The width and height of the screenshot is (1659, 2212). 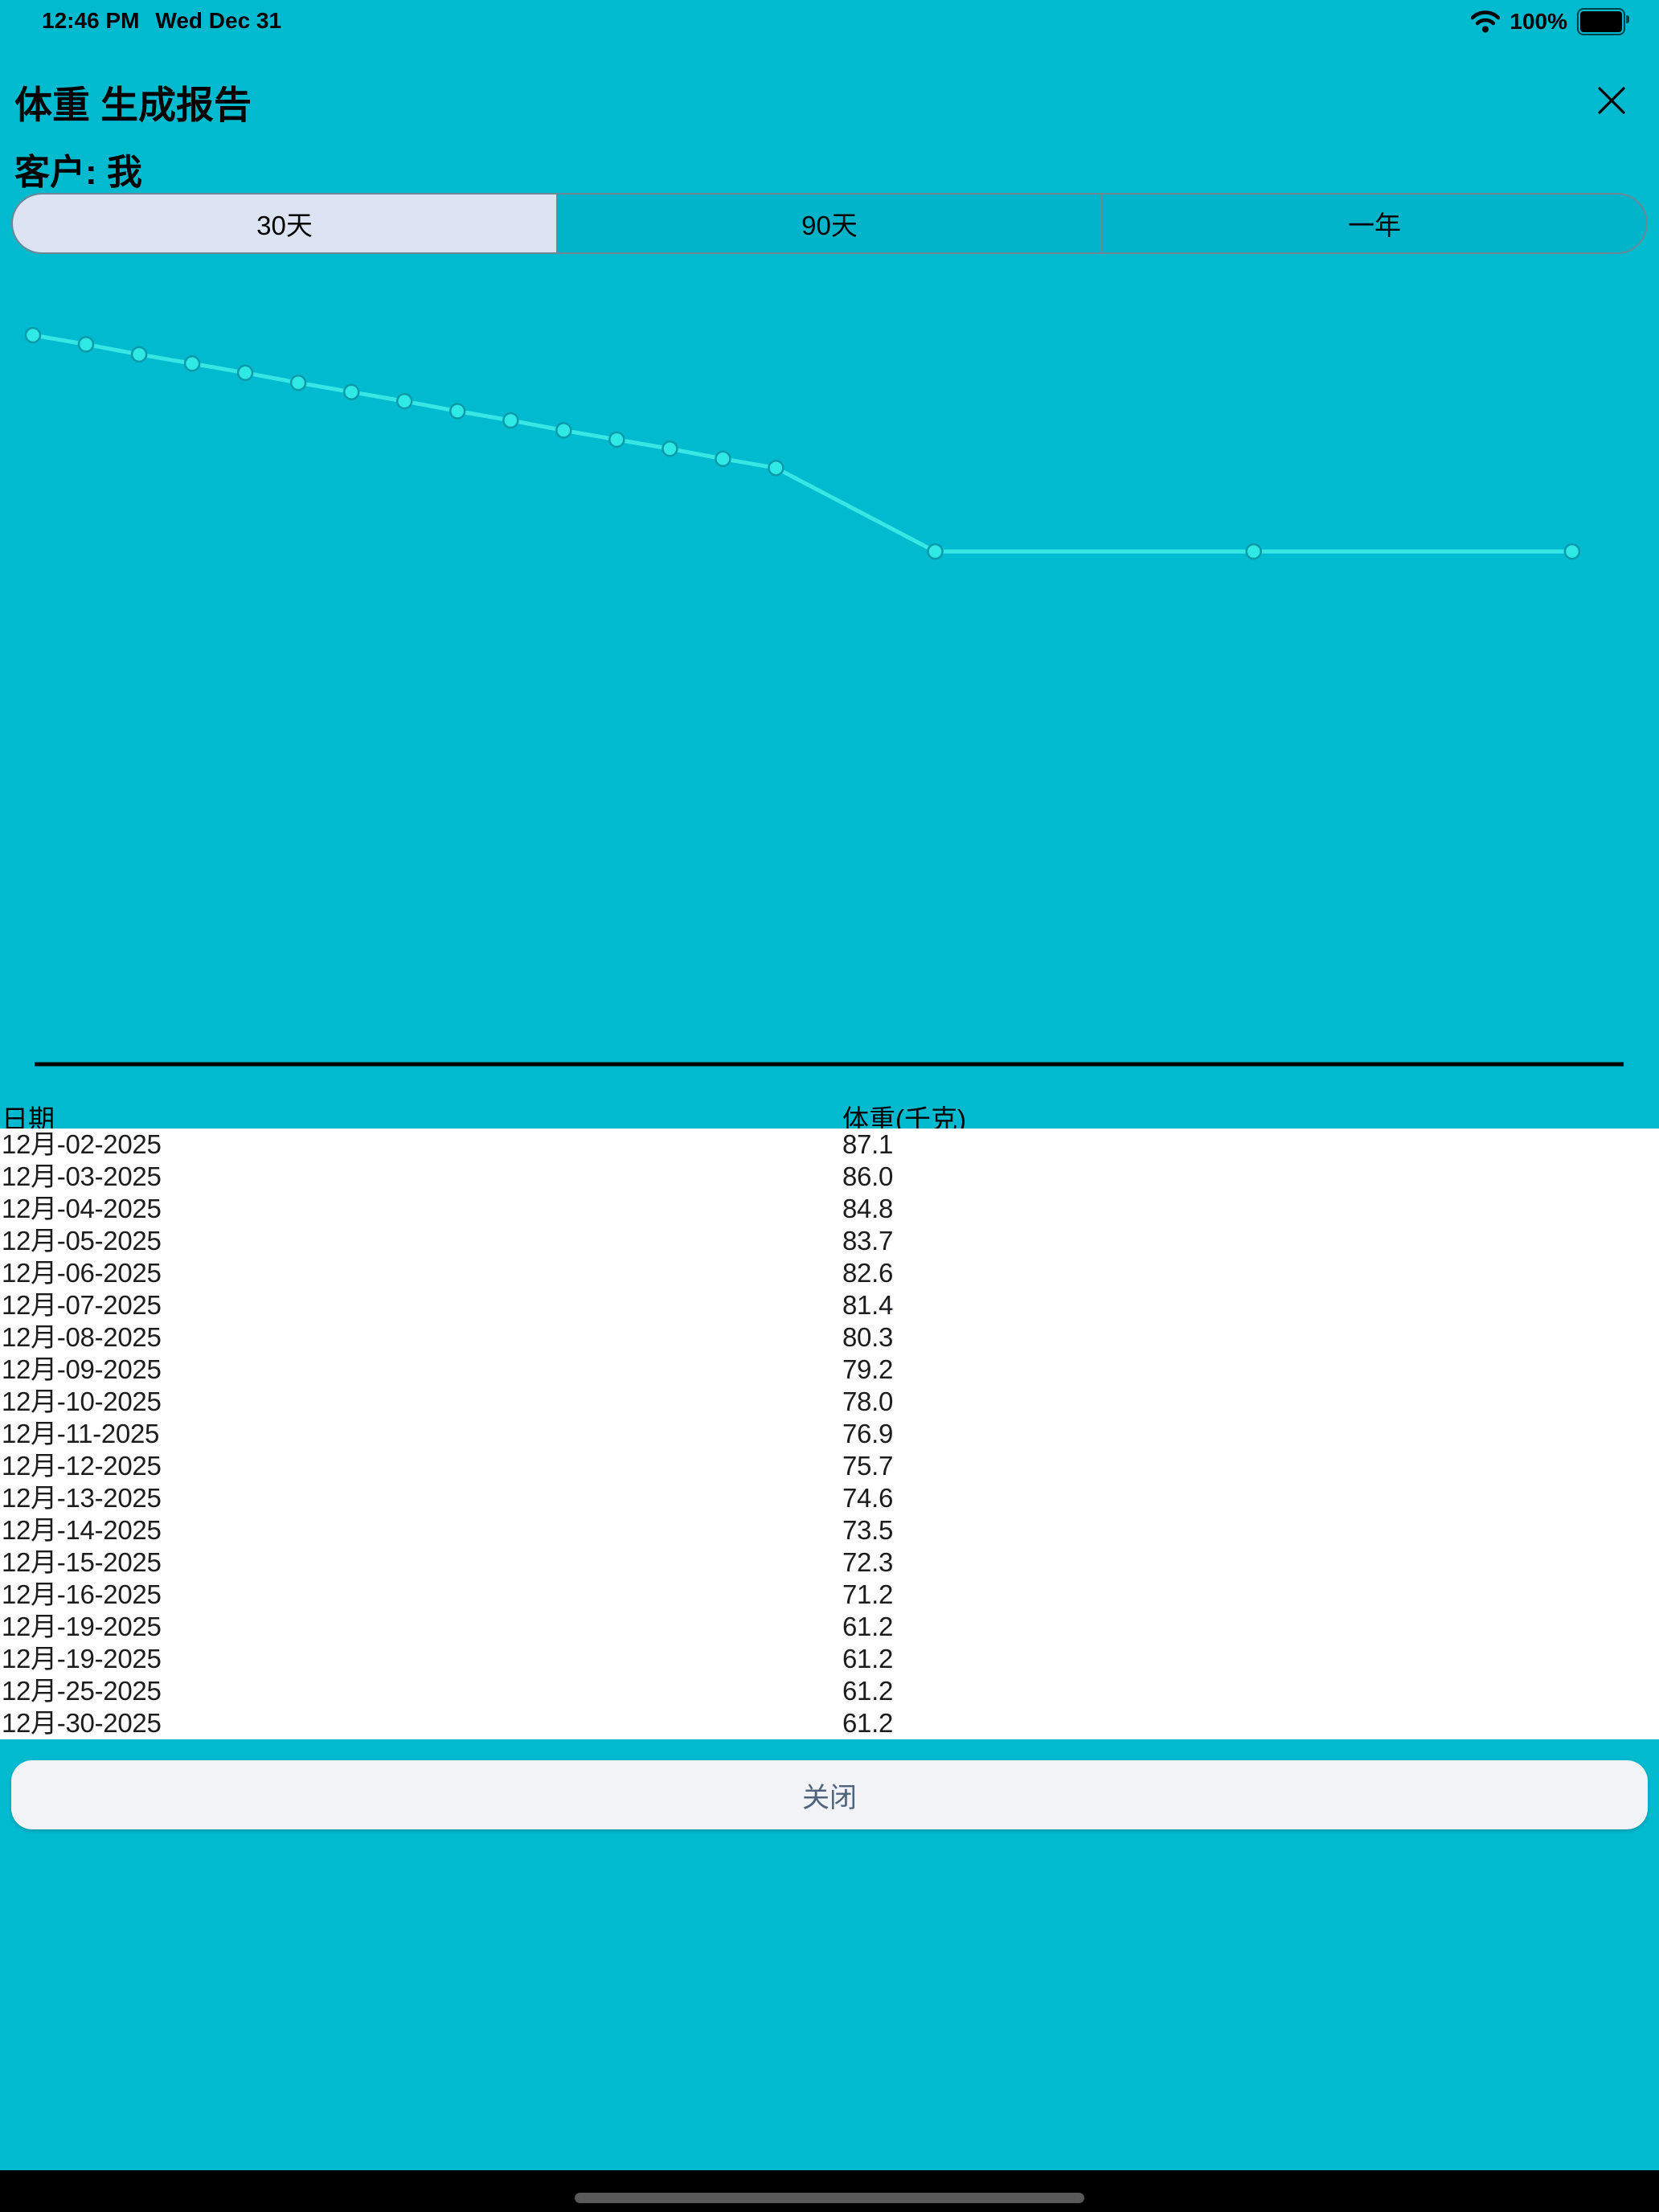 I want to click on page-title: 体重 生成报告, so click(x=133, y=105).